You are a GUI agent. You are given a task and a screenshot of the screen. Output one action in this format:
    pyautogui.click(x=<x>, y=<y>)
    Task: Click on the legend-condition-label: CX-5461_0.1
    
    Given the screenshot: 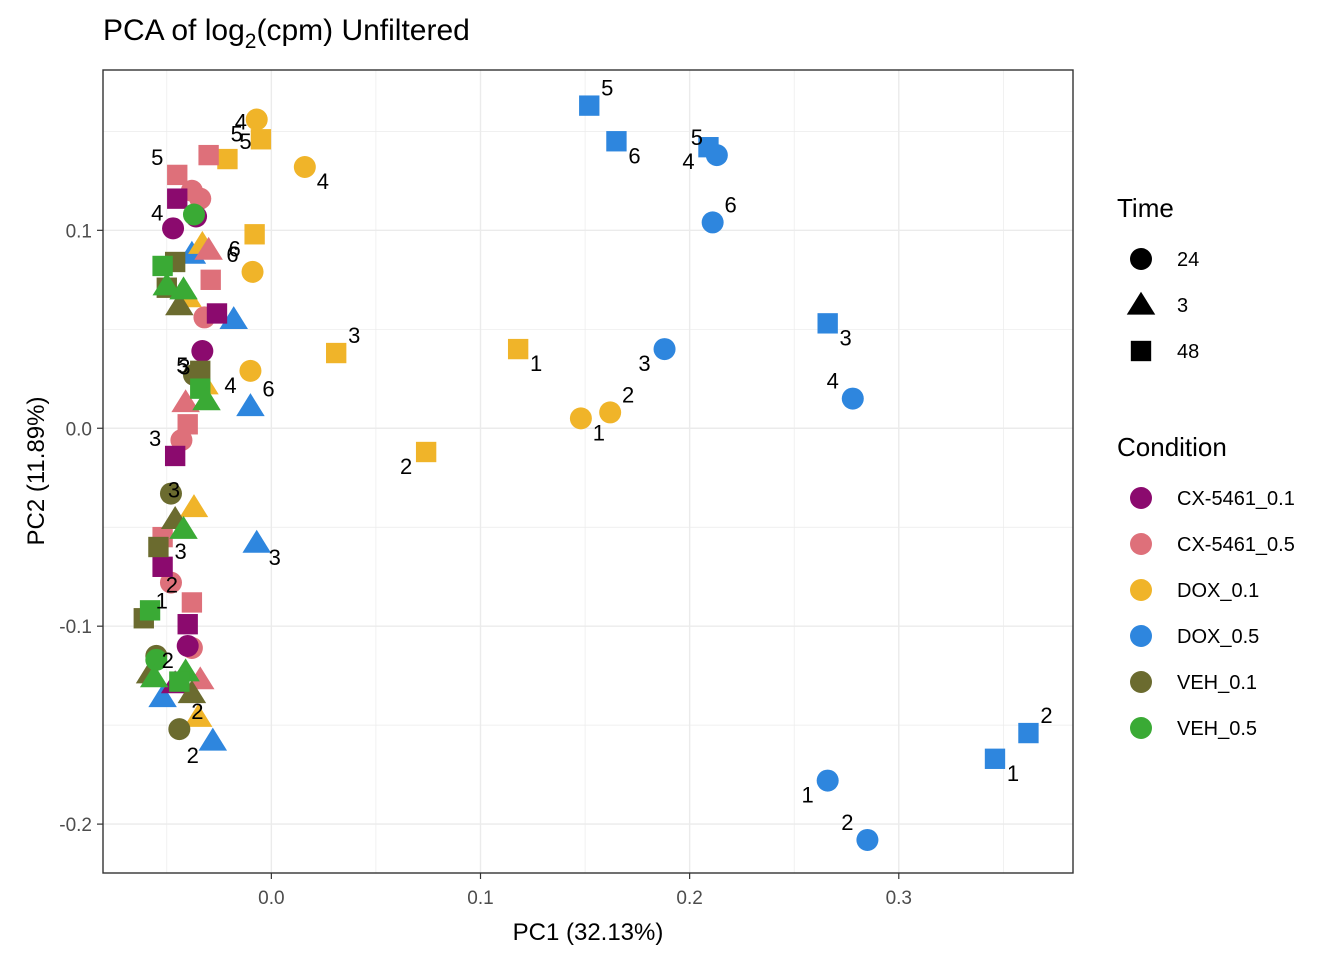 What is the action you would take?
    pyautogui.click(x=1236, y=499)
    